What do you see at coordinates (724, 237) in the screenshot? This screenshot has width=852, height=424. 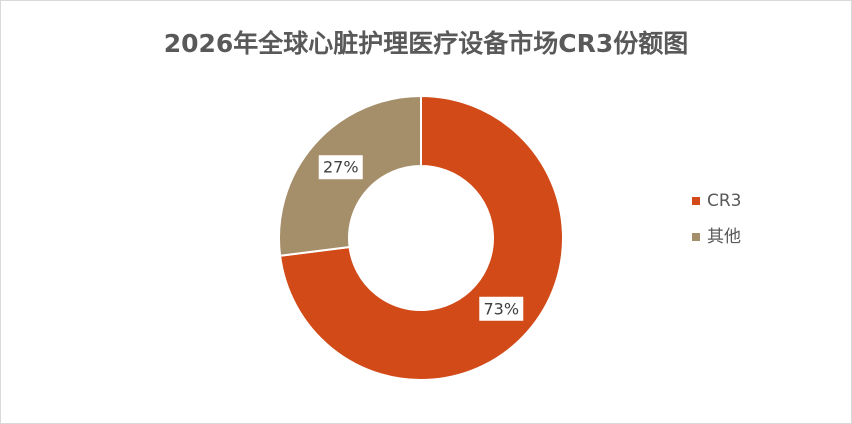 I see `legend-label: 其他` at bounding box center [724, 237].